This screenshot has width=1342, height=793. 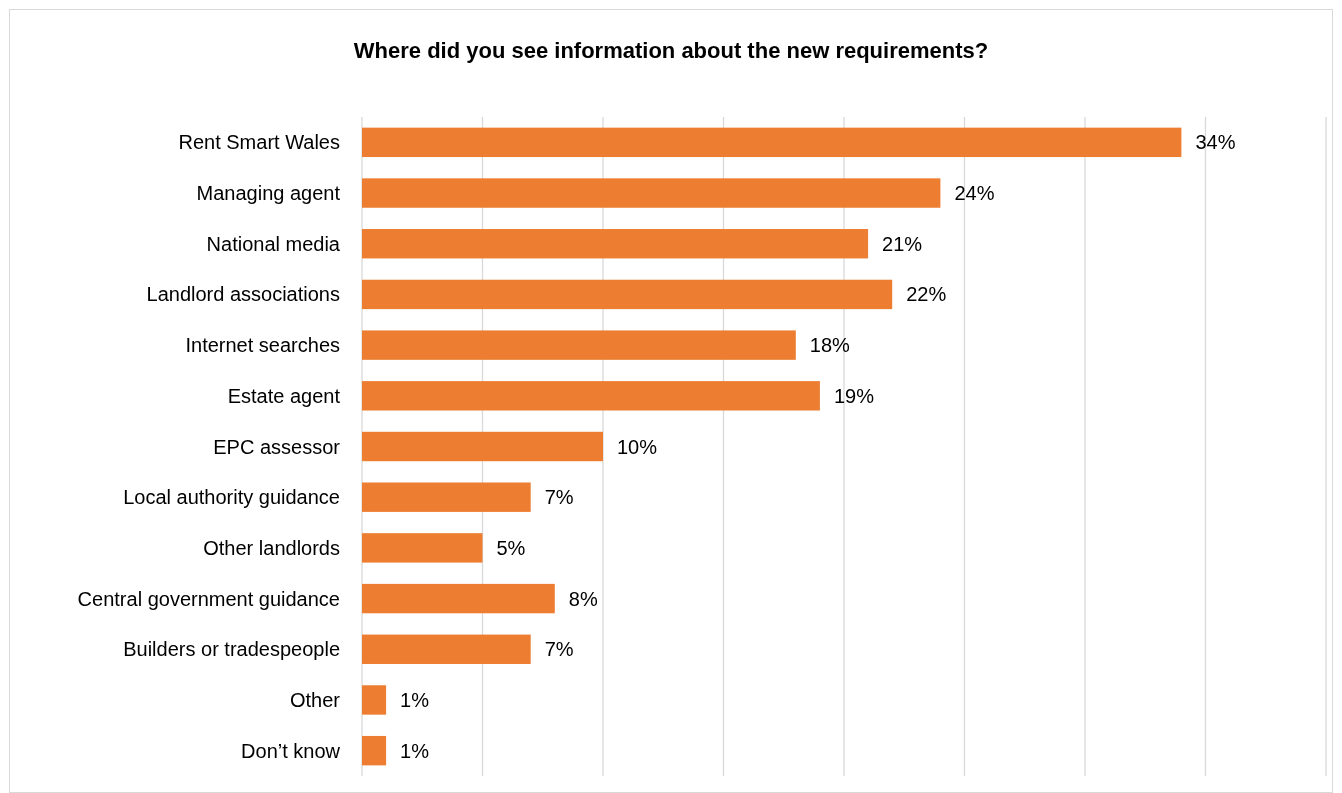 What do you see at coordinates (583, 598) in the screenshot?
I see `data-label: 8%` at bounding box center [583, 598].